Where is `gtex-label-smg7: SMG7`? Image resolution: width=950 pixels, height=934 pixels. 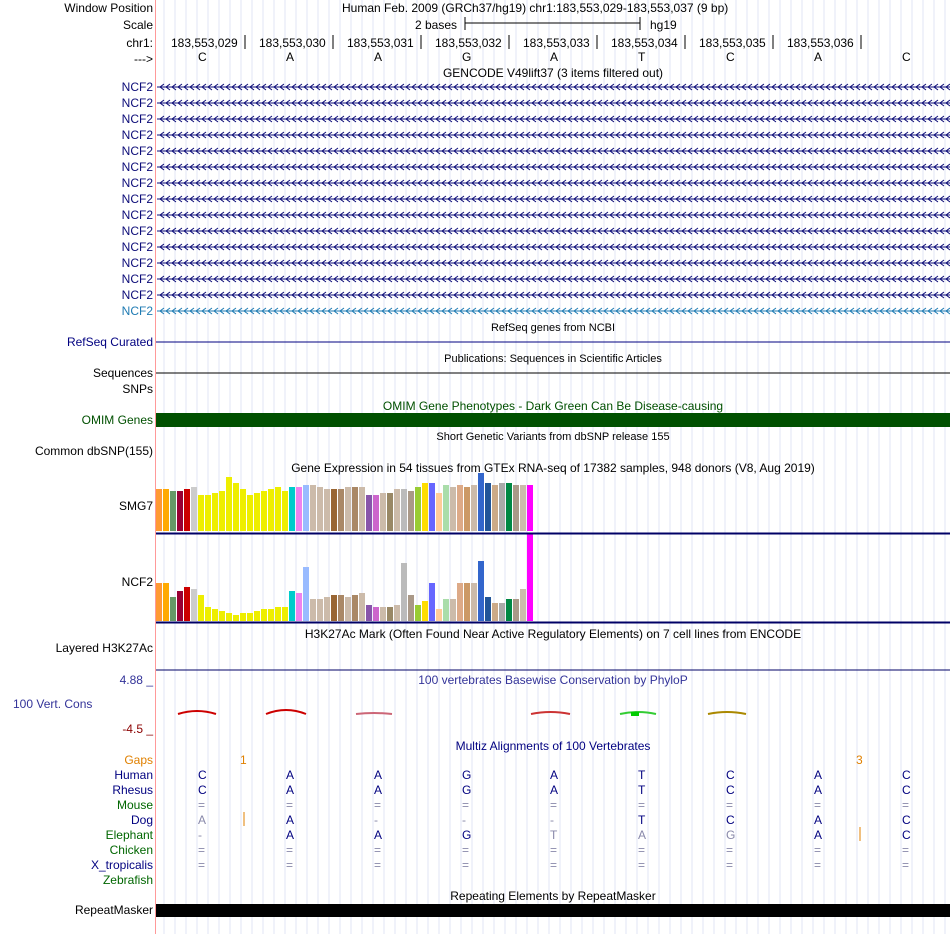 gtex-label-smg7: SMG7 is located at coordinates (135, 506).